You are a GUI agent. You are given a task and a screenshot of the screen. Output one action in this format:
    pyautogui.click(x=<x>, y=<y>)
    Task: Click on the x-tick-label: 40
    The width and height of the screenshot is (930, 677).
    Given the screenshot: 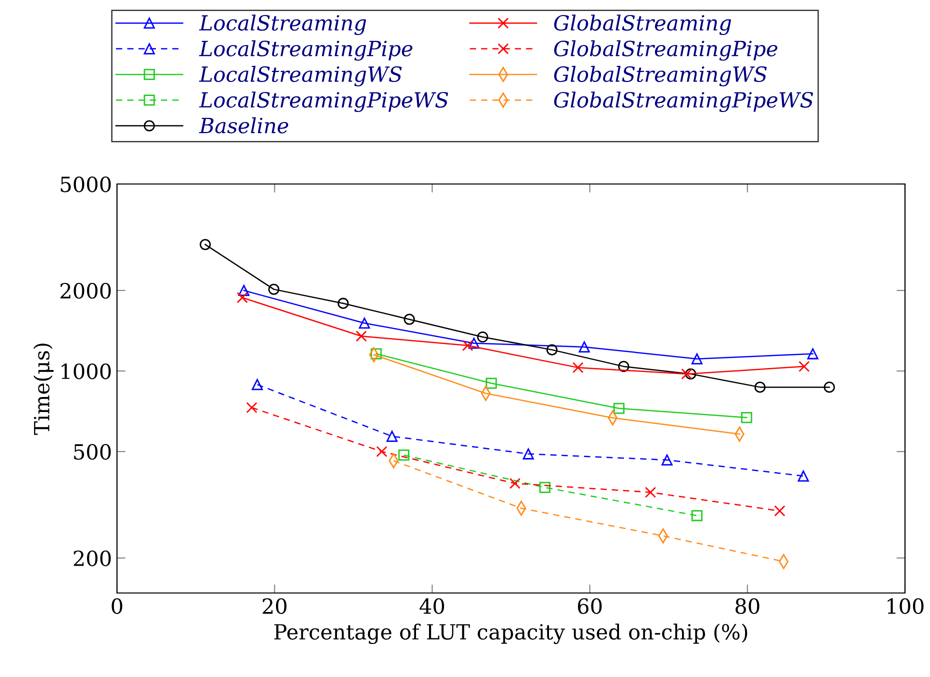 What is the action you would take?
    pyautogui.click(x=432, y=606)
    